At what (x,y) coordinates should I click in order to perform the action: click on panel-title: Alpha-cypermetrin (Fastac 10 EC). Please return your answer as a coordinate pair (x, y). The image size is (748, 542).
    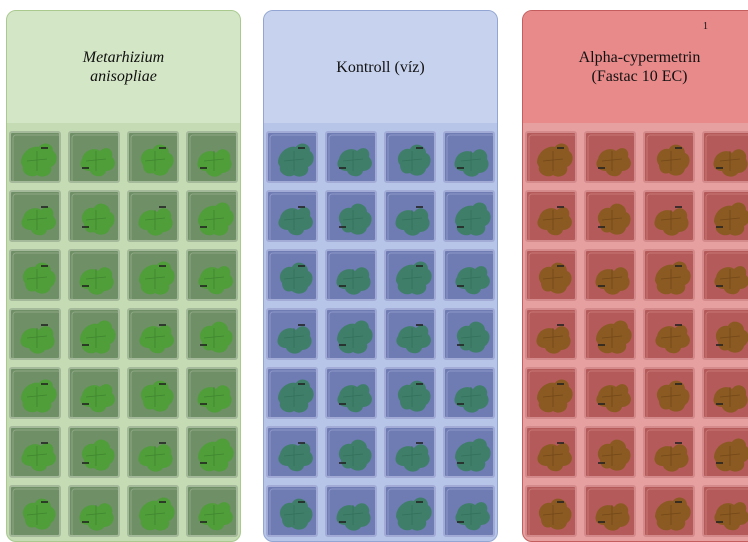
    Looking at the image, I should click on (640, 67).